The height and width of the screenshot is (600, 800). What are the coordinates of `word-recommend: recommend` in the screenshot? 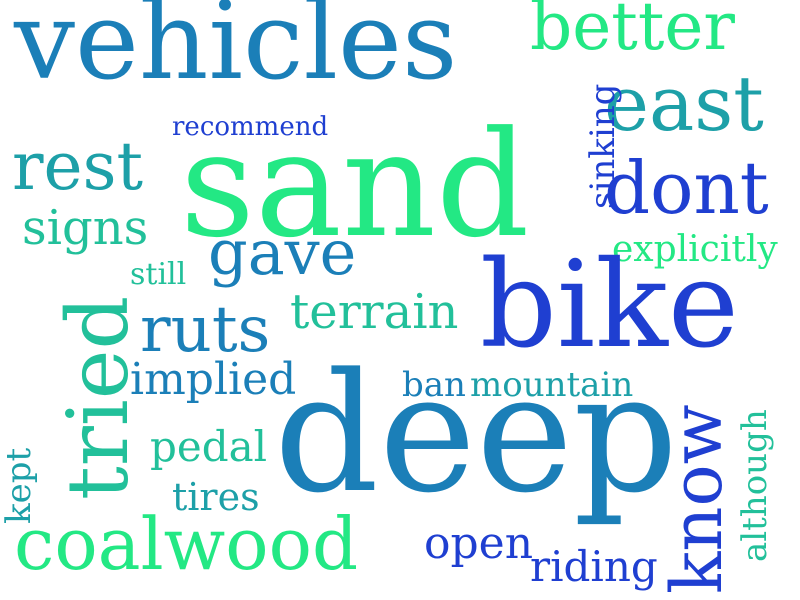 It's located at (250, 127).